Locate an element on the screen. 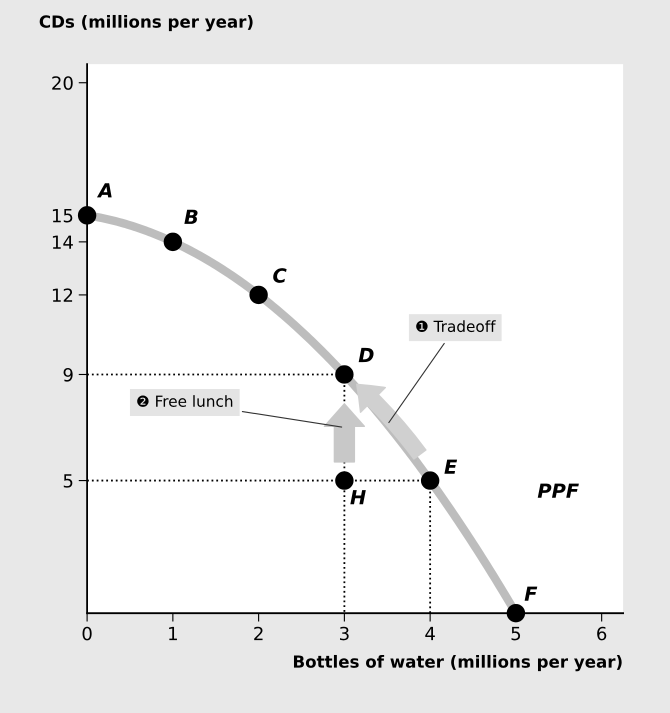 Image resolution: width=670 pixels, height=713 pixels. y-tick-label: 12 is located at coordinates (62, 295).